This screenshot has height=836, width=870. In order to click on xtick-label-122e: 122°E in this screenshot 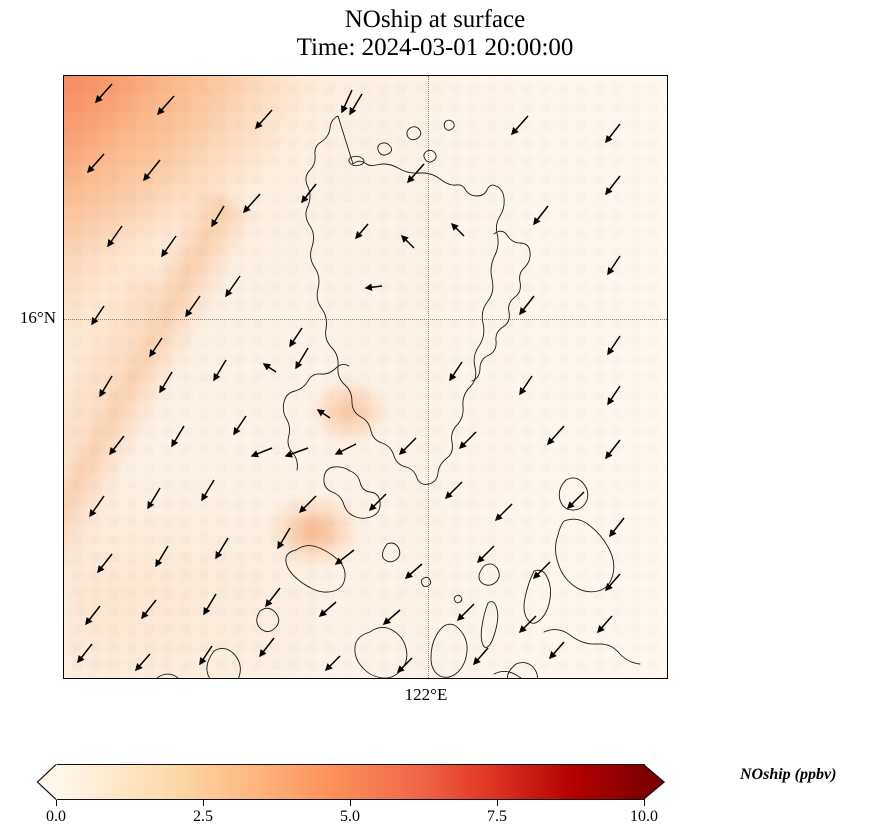, I will do `click(426, 694)`.